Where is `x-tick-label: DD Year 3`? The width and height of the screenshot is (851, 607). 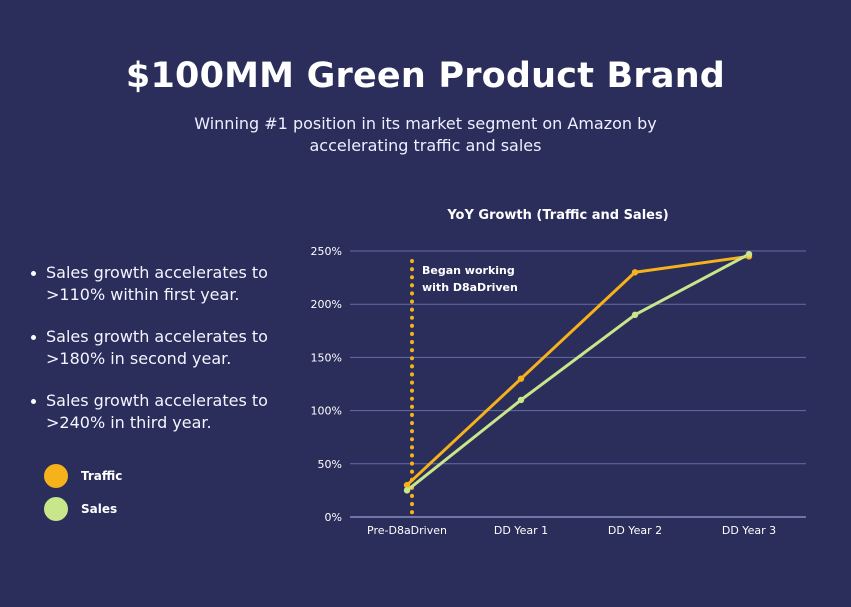 x-tick-label: DD Year 3 is located at coordinates (749, 530).